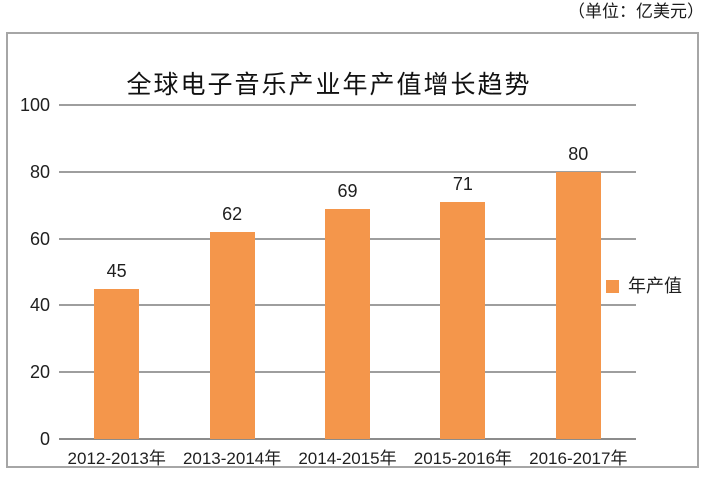 This screenshot has width=709, height=481. Describe the element at coordinates (44, 439) in the screenshot. I see `y-axis-tick-label: 0` at that location.